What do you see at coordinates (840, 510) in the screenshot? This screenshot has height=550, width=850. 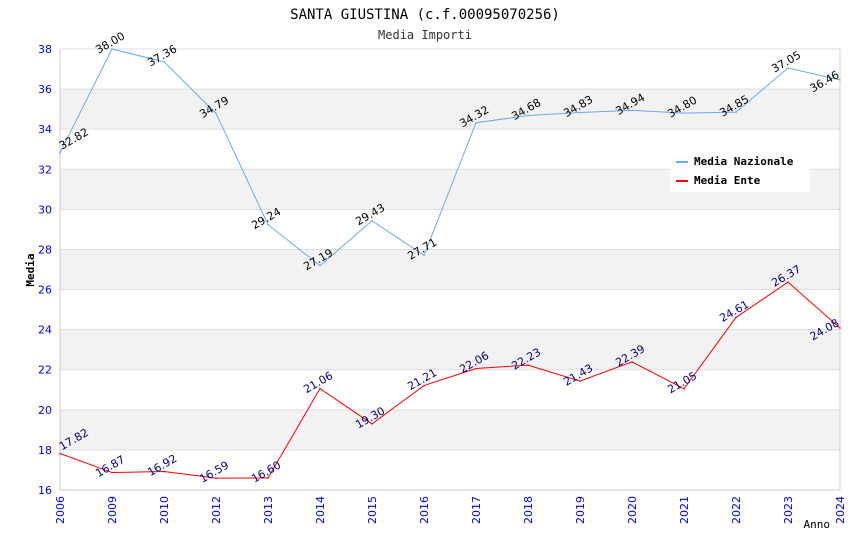 I see `x-tick-label: 2024` at bounding box center [840, 510].